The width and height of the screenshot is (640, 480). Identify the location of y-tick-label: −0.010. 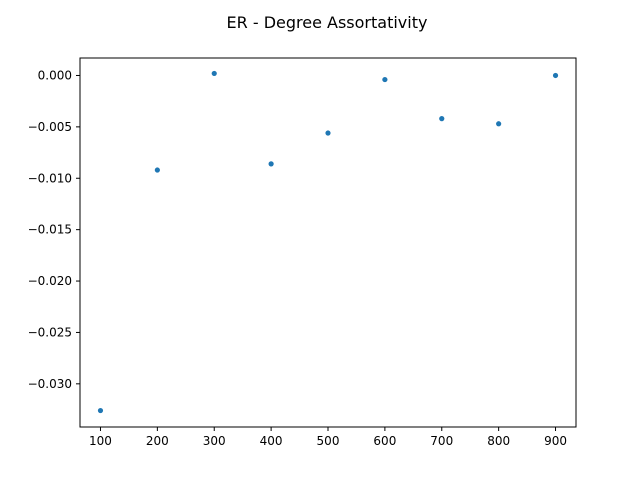
(50, 178).